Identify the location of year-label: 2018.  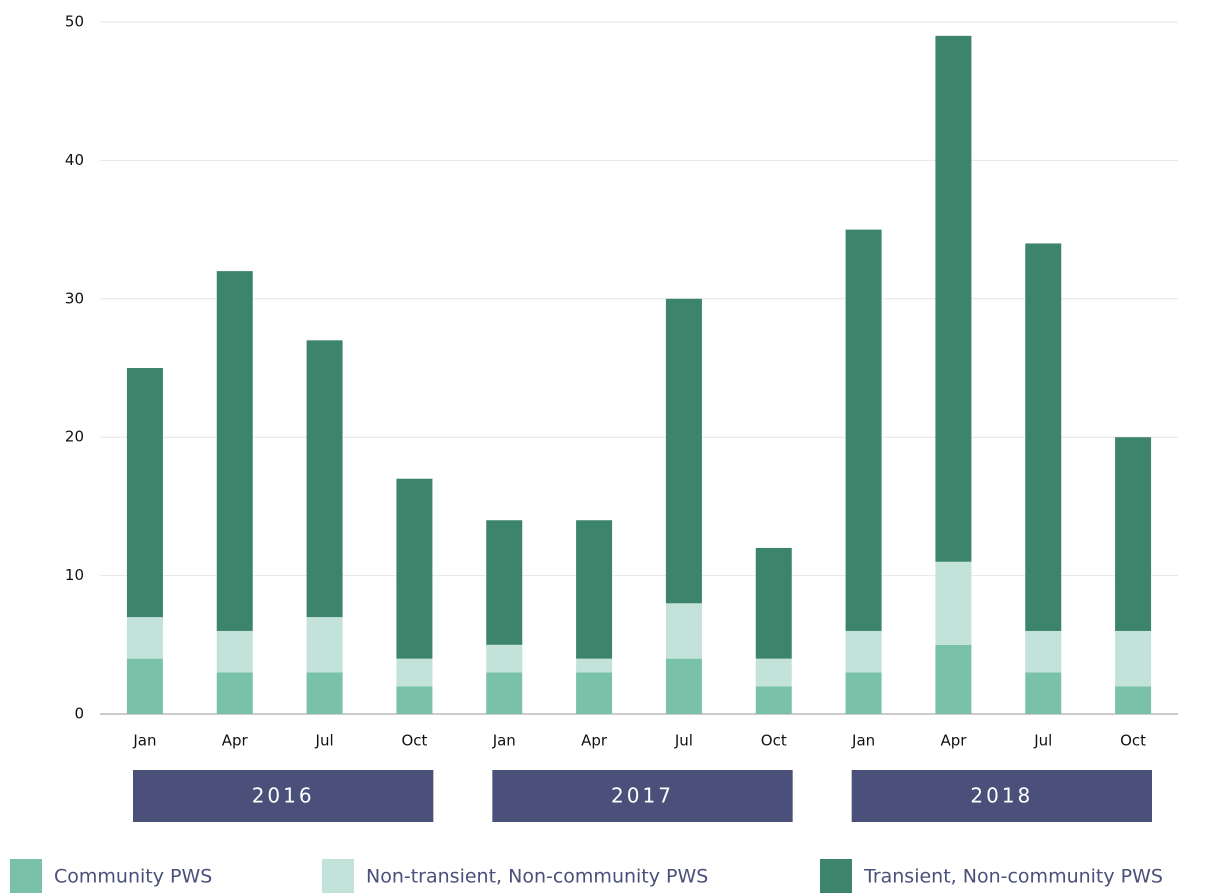
(1001, 796).